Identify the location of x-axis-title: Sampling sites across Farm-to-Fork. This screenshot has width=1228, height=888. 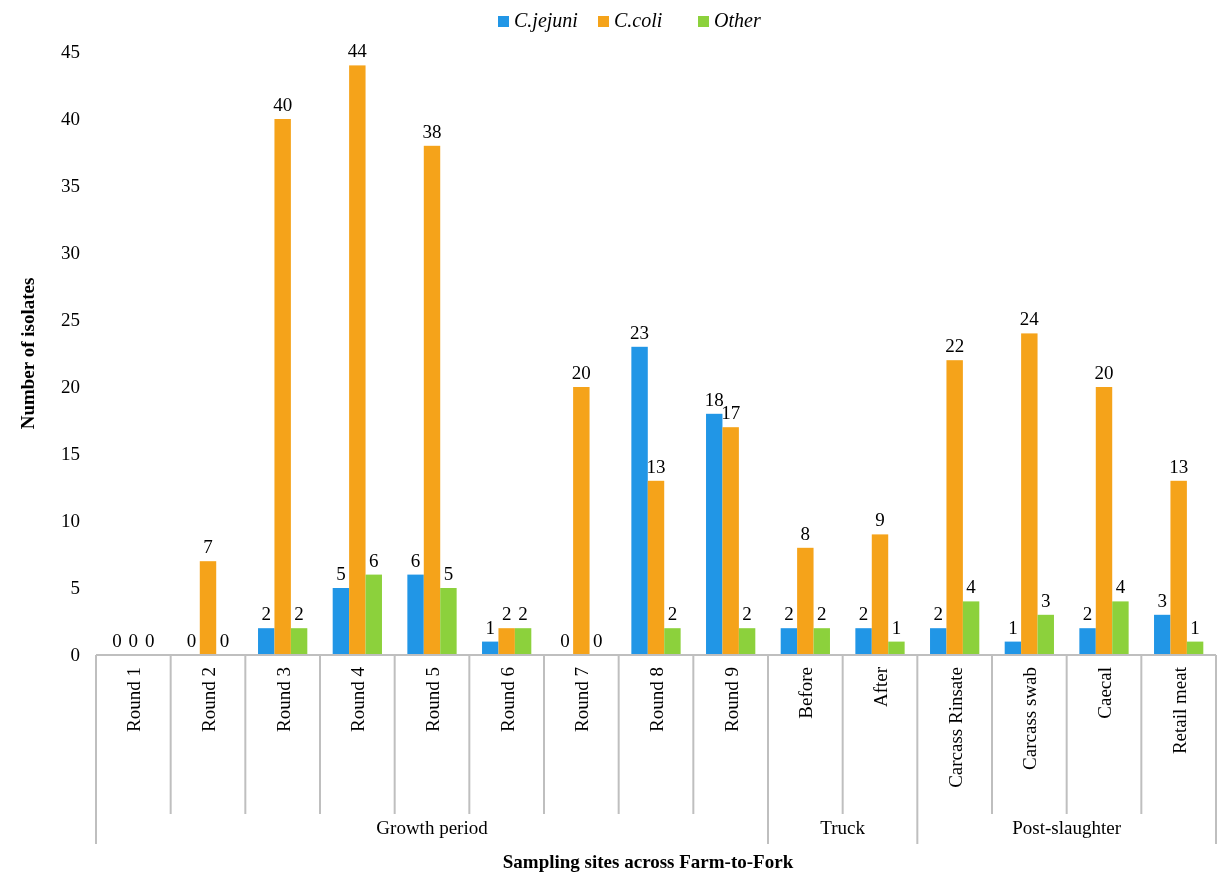
(648, 861).